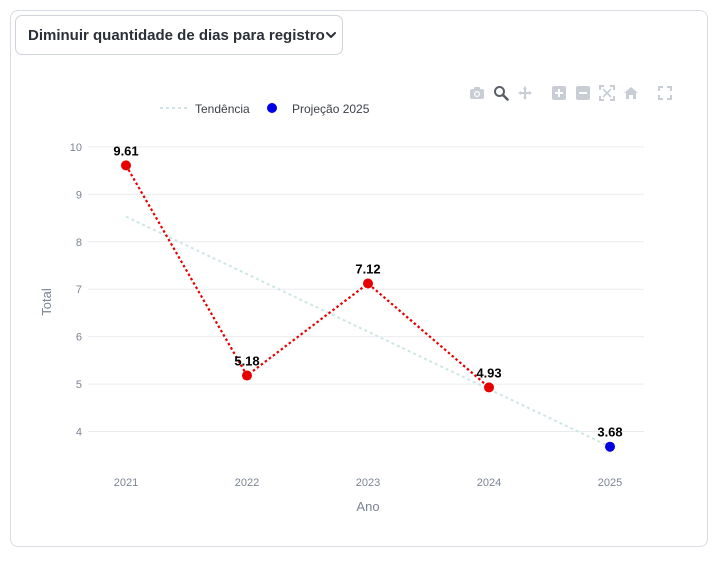 This screenshot has height=562, width=716. I want to click on y-tick-label: 5, so click(79, 385).